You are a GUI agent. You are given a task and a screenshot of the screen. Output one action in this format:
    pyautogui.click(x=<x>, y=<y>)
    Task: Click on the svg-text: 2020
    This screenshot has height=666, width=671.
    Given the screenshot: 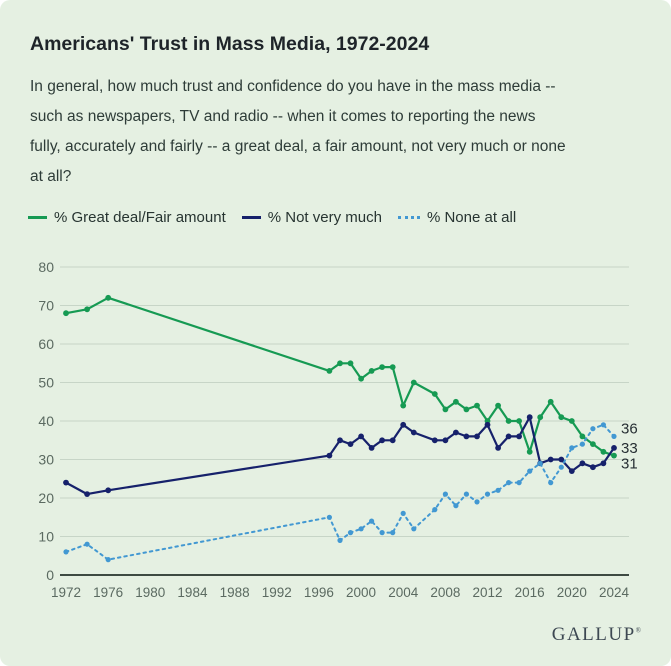 What is the action you would take?
    pyautogui.click(x=572, y=592)
    